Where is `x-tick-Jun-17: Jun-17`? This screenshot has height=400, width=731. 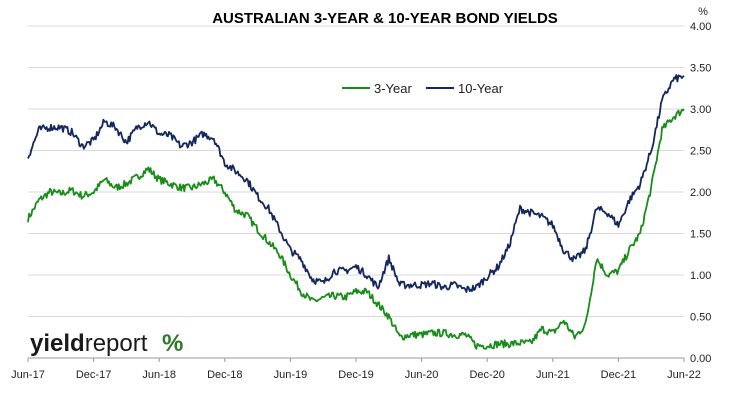
x-tick-Jun-17: Jun-17 is located at coordinates (28, 375).